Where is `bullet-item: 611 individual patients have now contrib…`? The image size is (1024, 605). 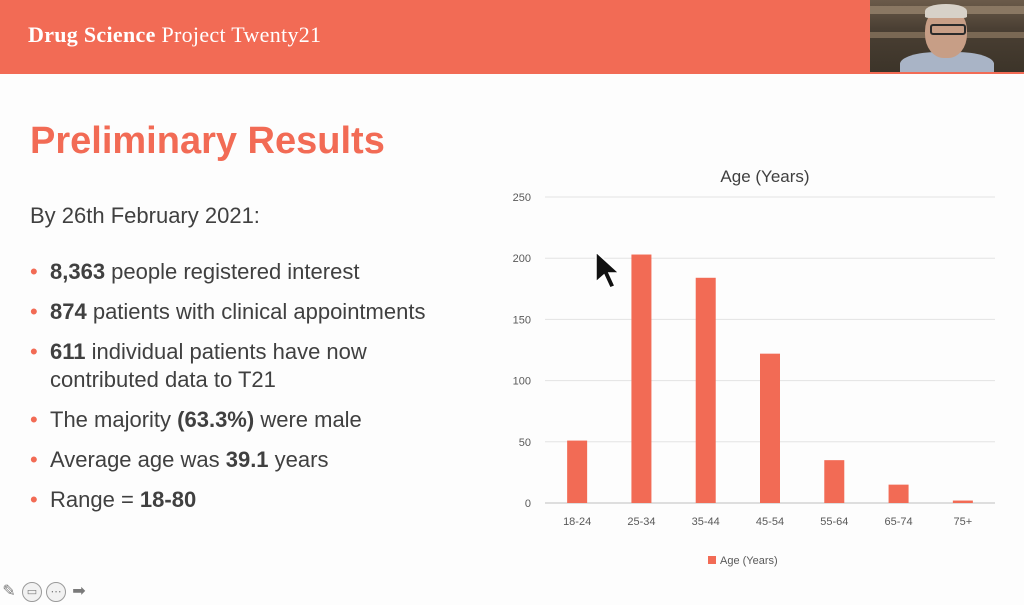
bullet-item: 611 individual patients have now contrib… is located at coordinates (240, 366).